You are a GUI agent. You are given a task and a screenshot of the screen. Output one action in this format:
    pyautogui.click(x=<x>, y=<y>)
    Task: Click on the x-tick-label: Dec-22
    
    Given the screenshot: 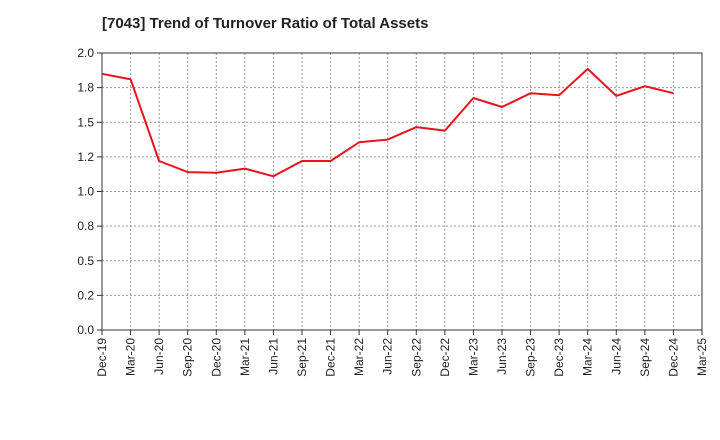 What is the action you would take?
    pyautogui.click(x=445, y=357)
    